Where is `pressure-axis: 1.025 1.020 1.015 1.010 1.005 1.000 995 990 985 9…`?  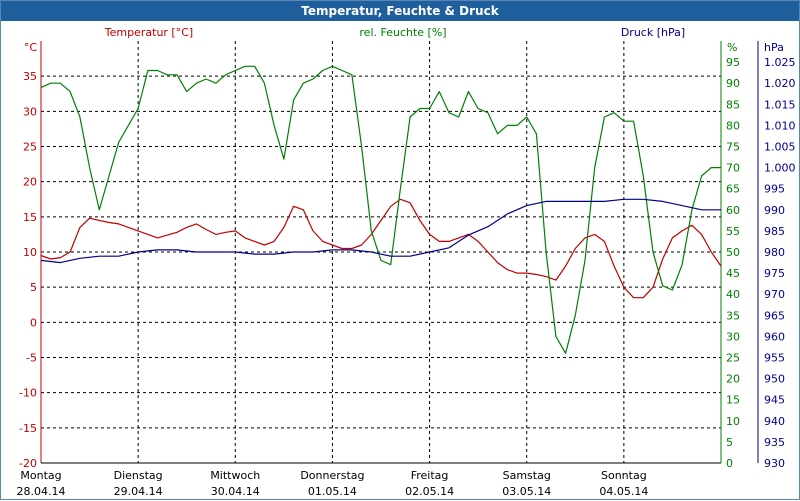 pressure-axis: 1.025 1.020 1.015 1.010 1.005 1.000 995 990 985 9… is located at coordinates (780, 263).